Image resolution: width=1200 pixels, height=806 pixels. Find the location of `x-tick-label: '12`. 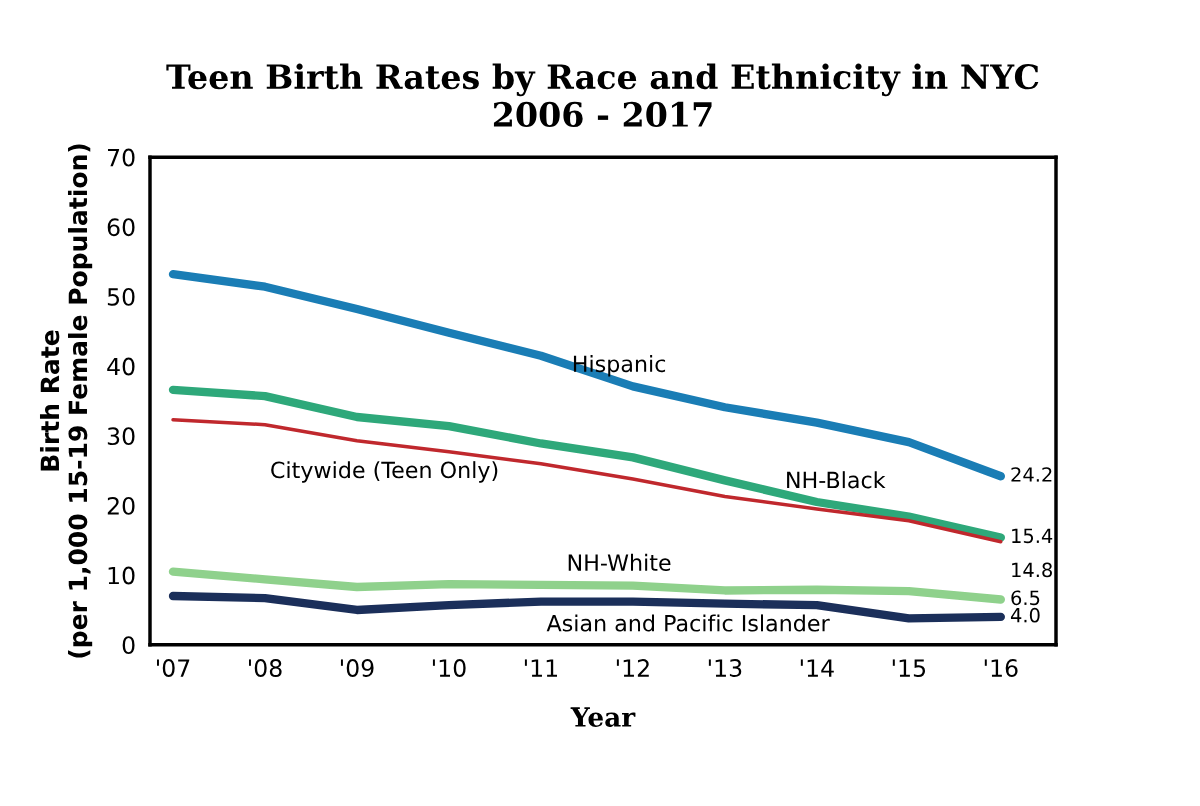

x-tick-label: '12 is located at coordinates (632, 668).